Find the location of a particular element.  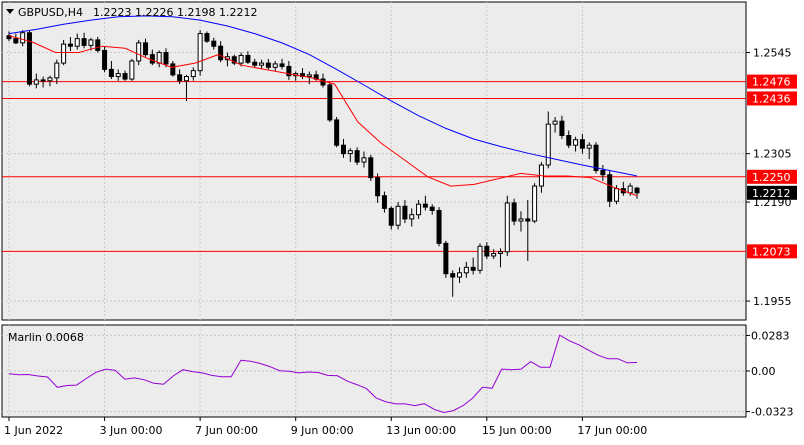

level-price-label: 1.2436 is located at coordinates (771, 98).